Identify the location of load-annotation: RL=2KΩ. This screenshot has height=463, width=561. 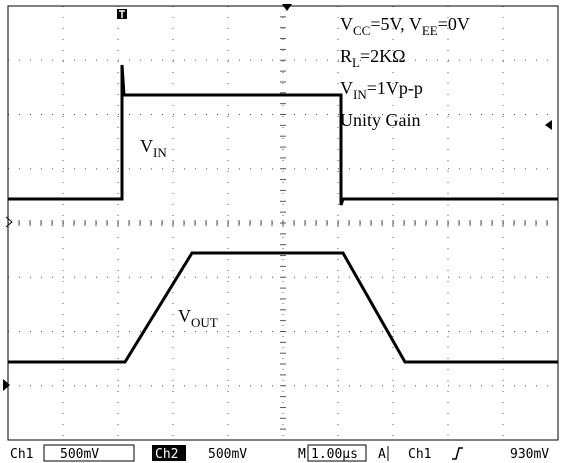
(373, 58).